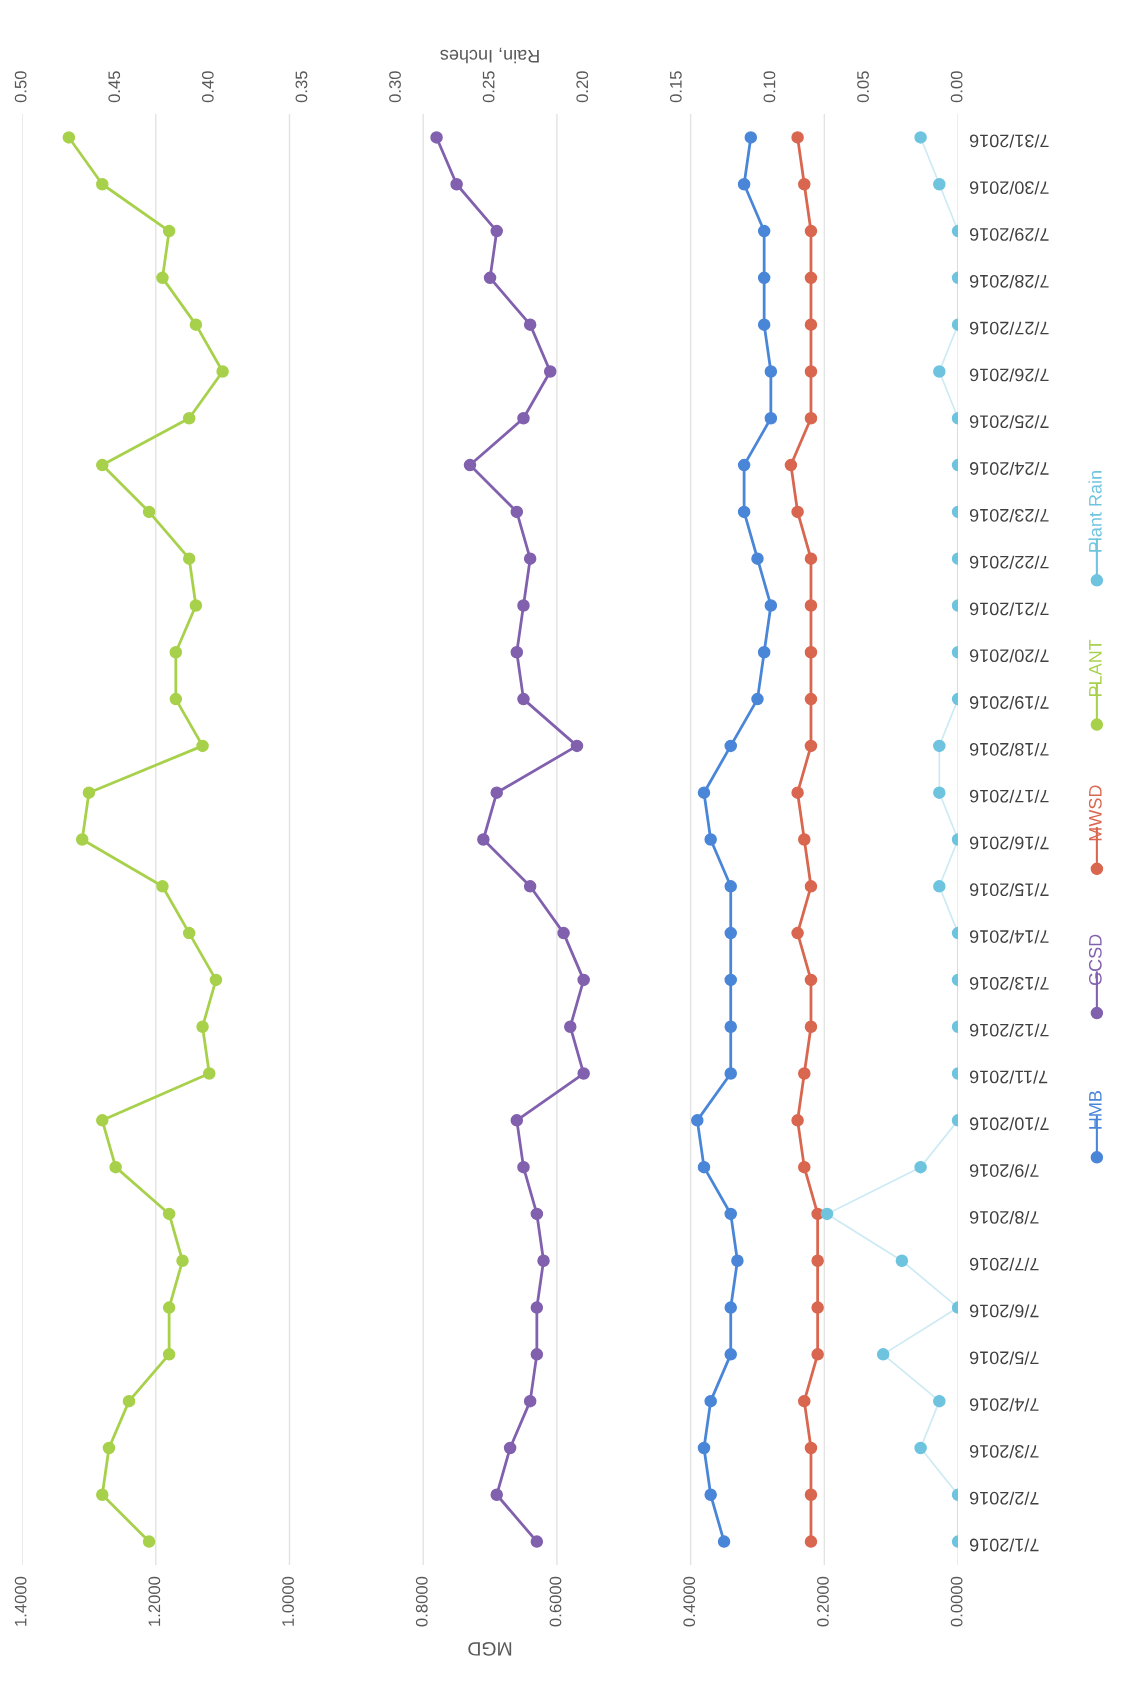  What do you see at coordinates (1004, 1545) in the screenshot?
I see `y-tick-label: 7/1/2016` at bounding box center [1004, 1545].